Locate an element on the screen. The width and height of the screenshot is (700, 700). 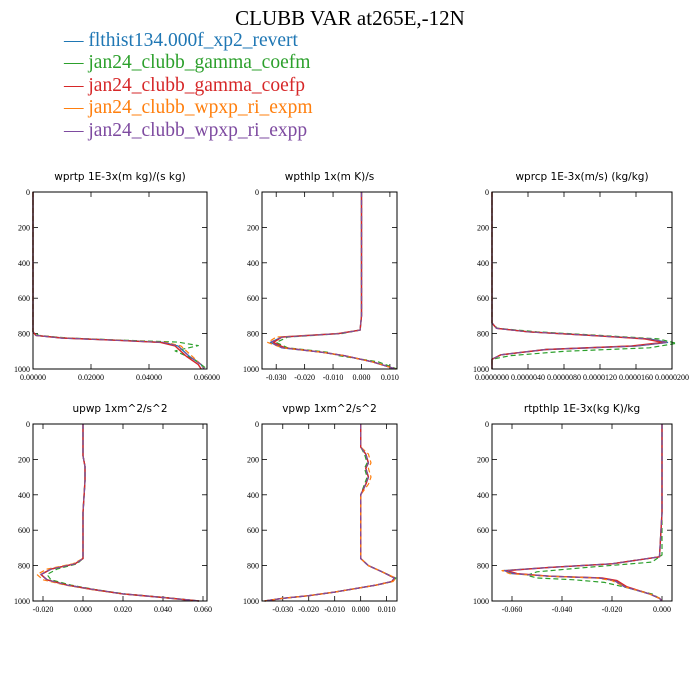
legend-label: jan24_clubb_gamma_coefm is located at coordinates (199, 63).